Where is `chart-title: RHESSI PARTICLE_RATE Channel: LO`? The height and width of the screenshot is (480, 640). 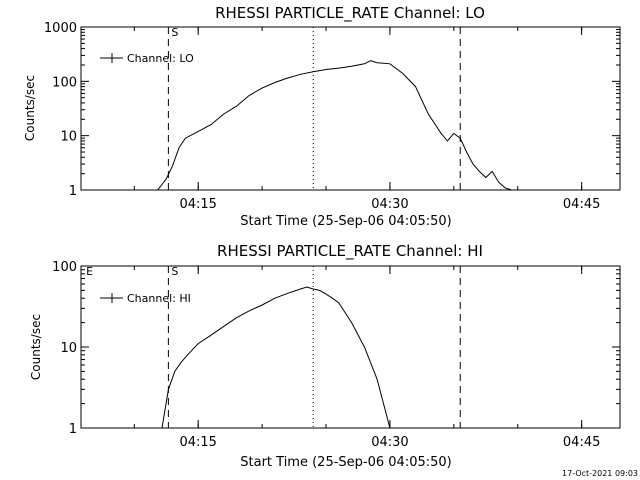 chart-title: RHESSI PARTICLE_RATE Channel: LO is located at coordinates (350, 13).